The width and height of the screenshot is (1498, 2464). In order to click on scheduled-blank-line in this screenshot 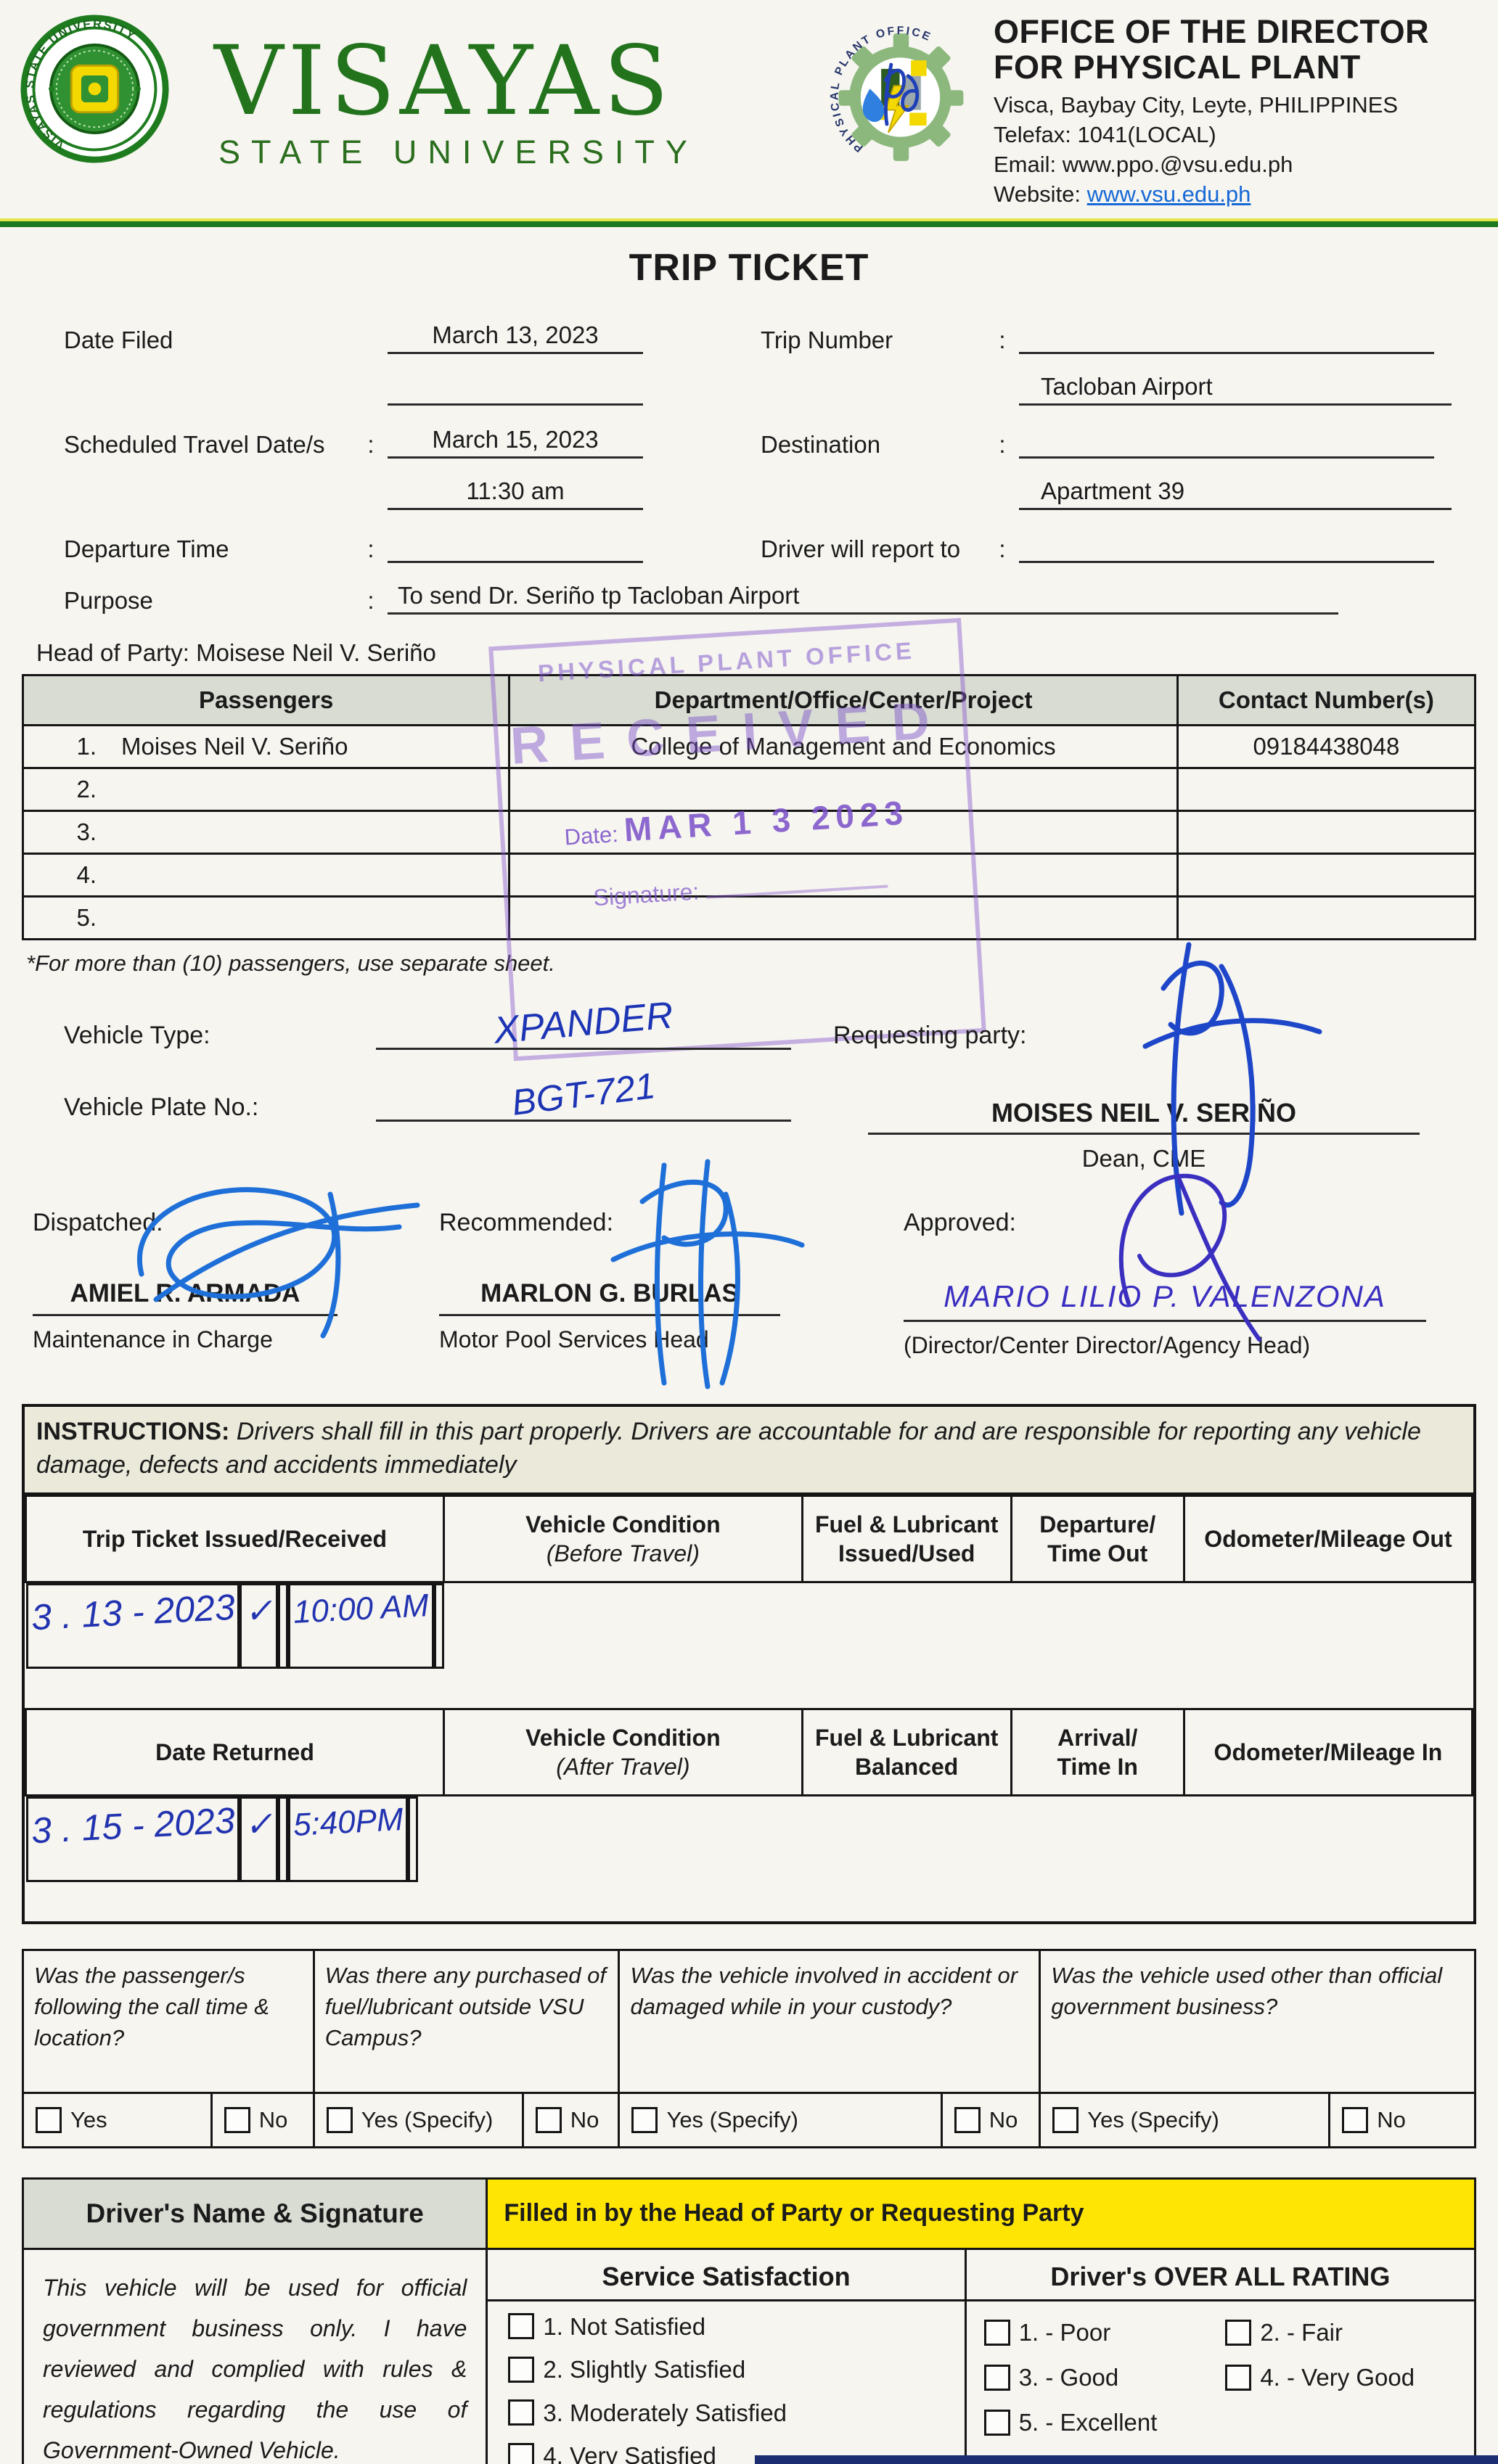, I will do `click(515, 390)`.